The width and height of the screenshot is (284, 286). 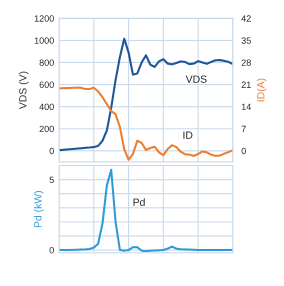 What do you see at coordinates (261, 90) in the screenshot?
I see `y2-axis-title: ID(A)` at bounding box center [261, 90].